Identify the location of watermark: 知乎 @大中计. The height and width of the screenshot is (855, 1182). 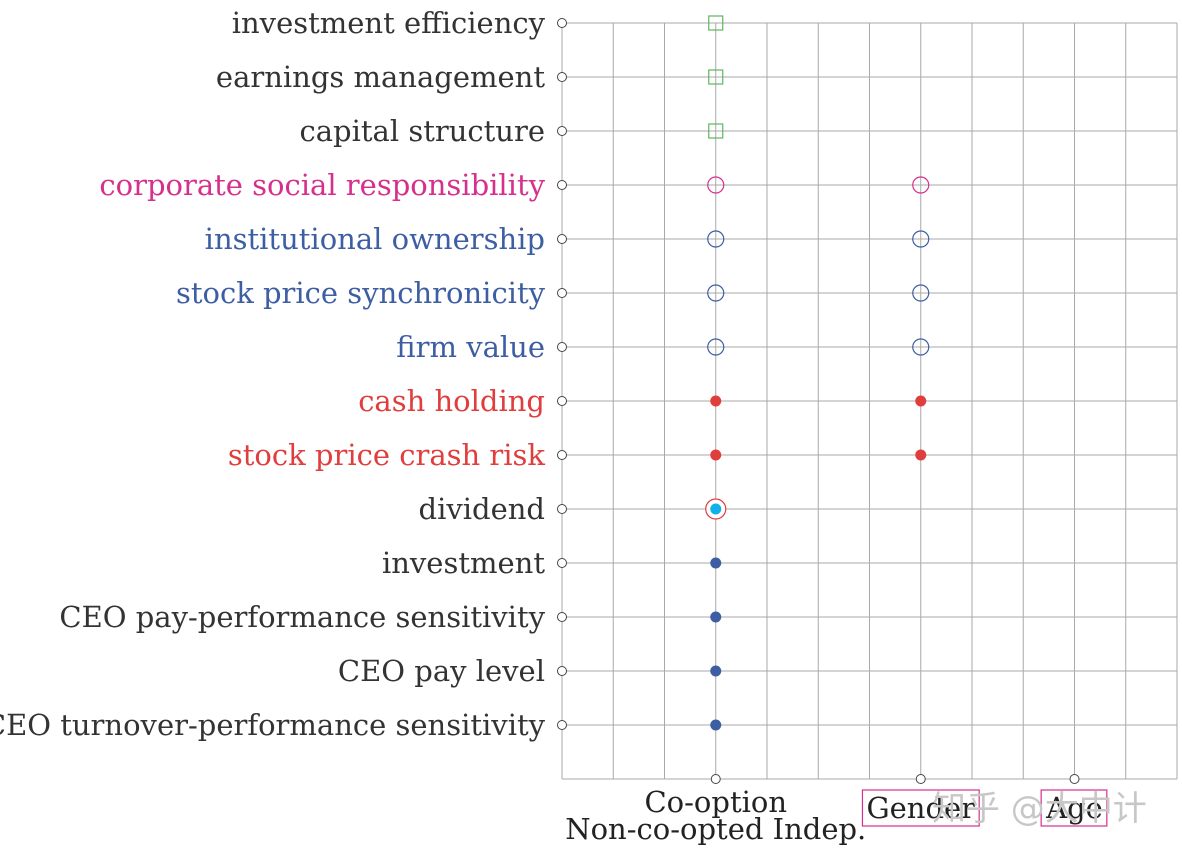
(1039, 809).